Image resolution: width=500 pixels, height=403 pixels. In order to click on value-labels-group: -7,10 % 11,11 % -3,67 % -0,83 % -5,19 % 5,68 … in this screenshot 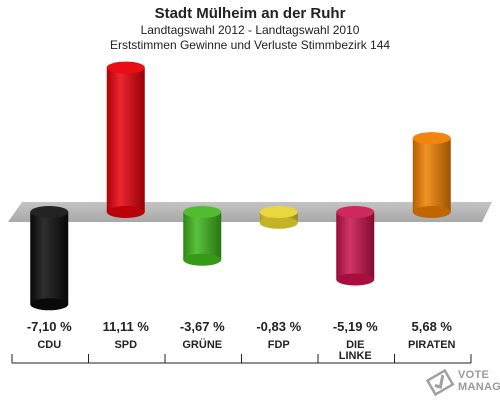, I will do `click(240, 326)`.